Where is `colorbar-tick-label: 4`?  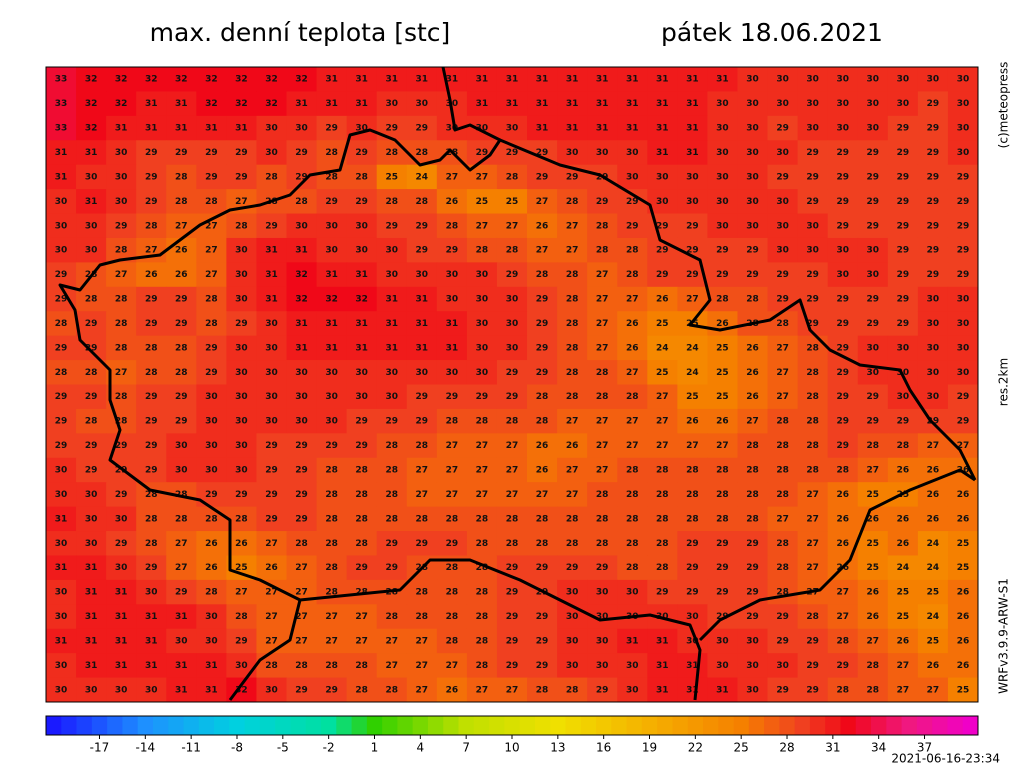 colorbar-tick-label: 4 is located at coordinates (421, 748).